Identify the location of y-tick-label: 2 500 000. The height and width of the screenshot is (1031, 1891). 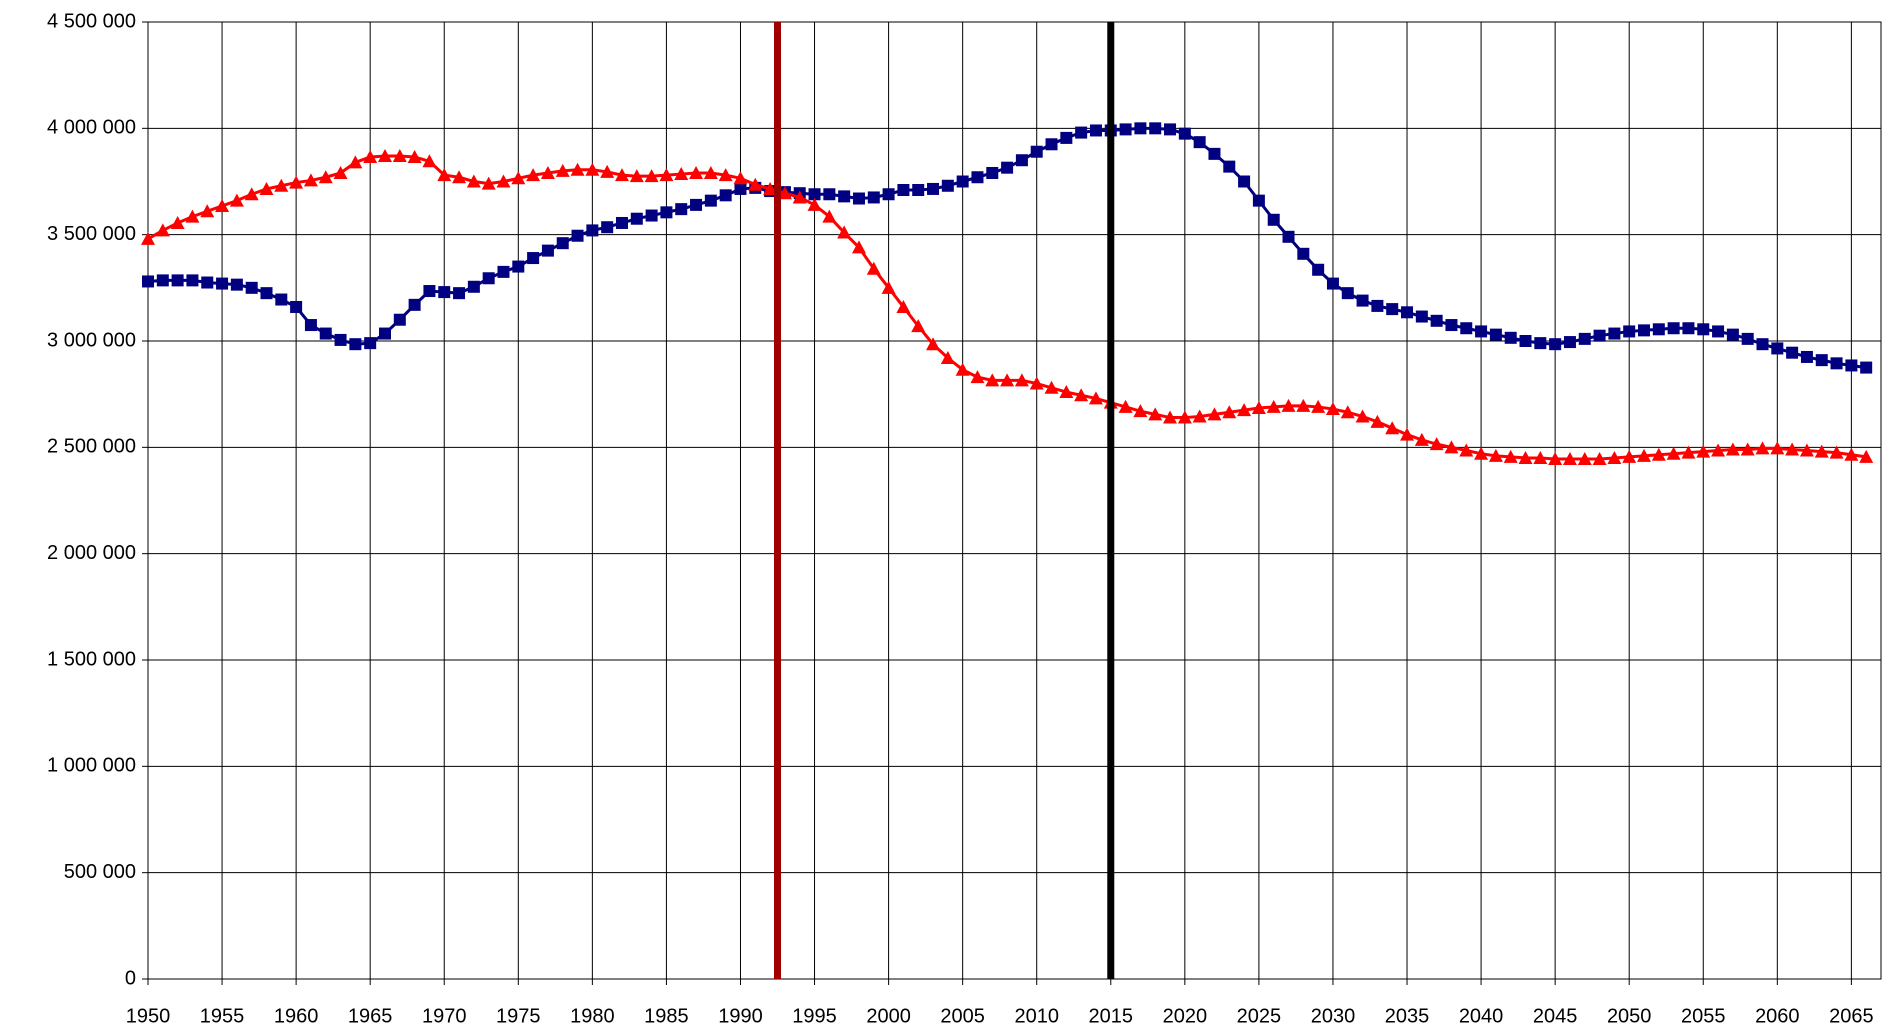
(91, 447).